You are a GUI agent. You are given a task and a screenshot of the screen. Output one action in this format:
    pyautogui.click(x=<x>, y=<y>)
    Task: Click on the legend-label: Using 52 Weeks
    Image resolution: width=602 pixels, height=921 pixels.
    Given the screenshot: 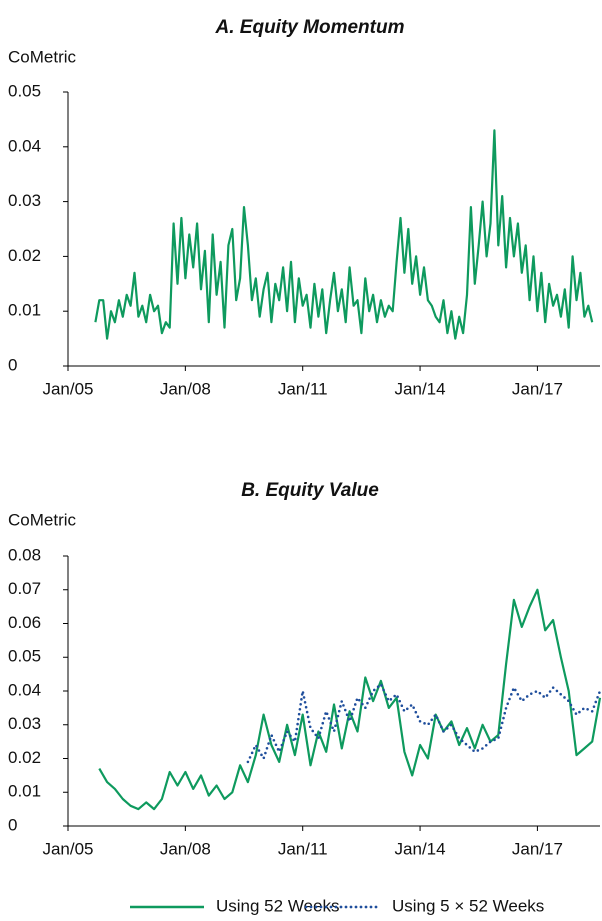 What is the action you would take?
    pyautogui.click(x=277, y=905)
    